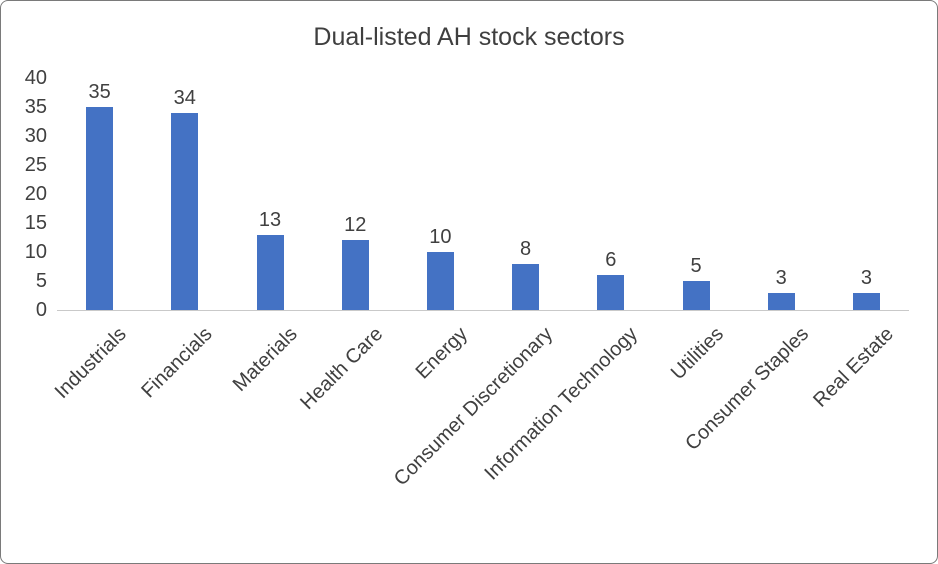 Image resolution: width=938 pixels, height=564 pixels. Describe the element at coordinates (35, 107) in the screenshot. I see `y-tick-label: 35` at that location.